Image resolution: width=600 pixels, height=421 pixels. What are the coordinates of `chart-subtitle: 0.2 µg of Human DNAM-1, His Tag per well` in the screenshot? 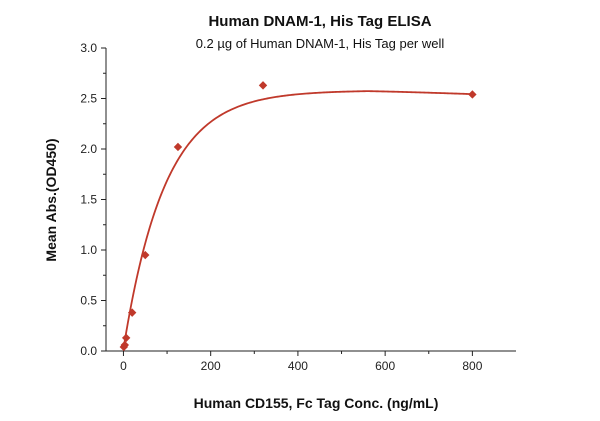 It's located at (320, 43).